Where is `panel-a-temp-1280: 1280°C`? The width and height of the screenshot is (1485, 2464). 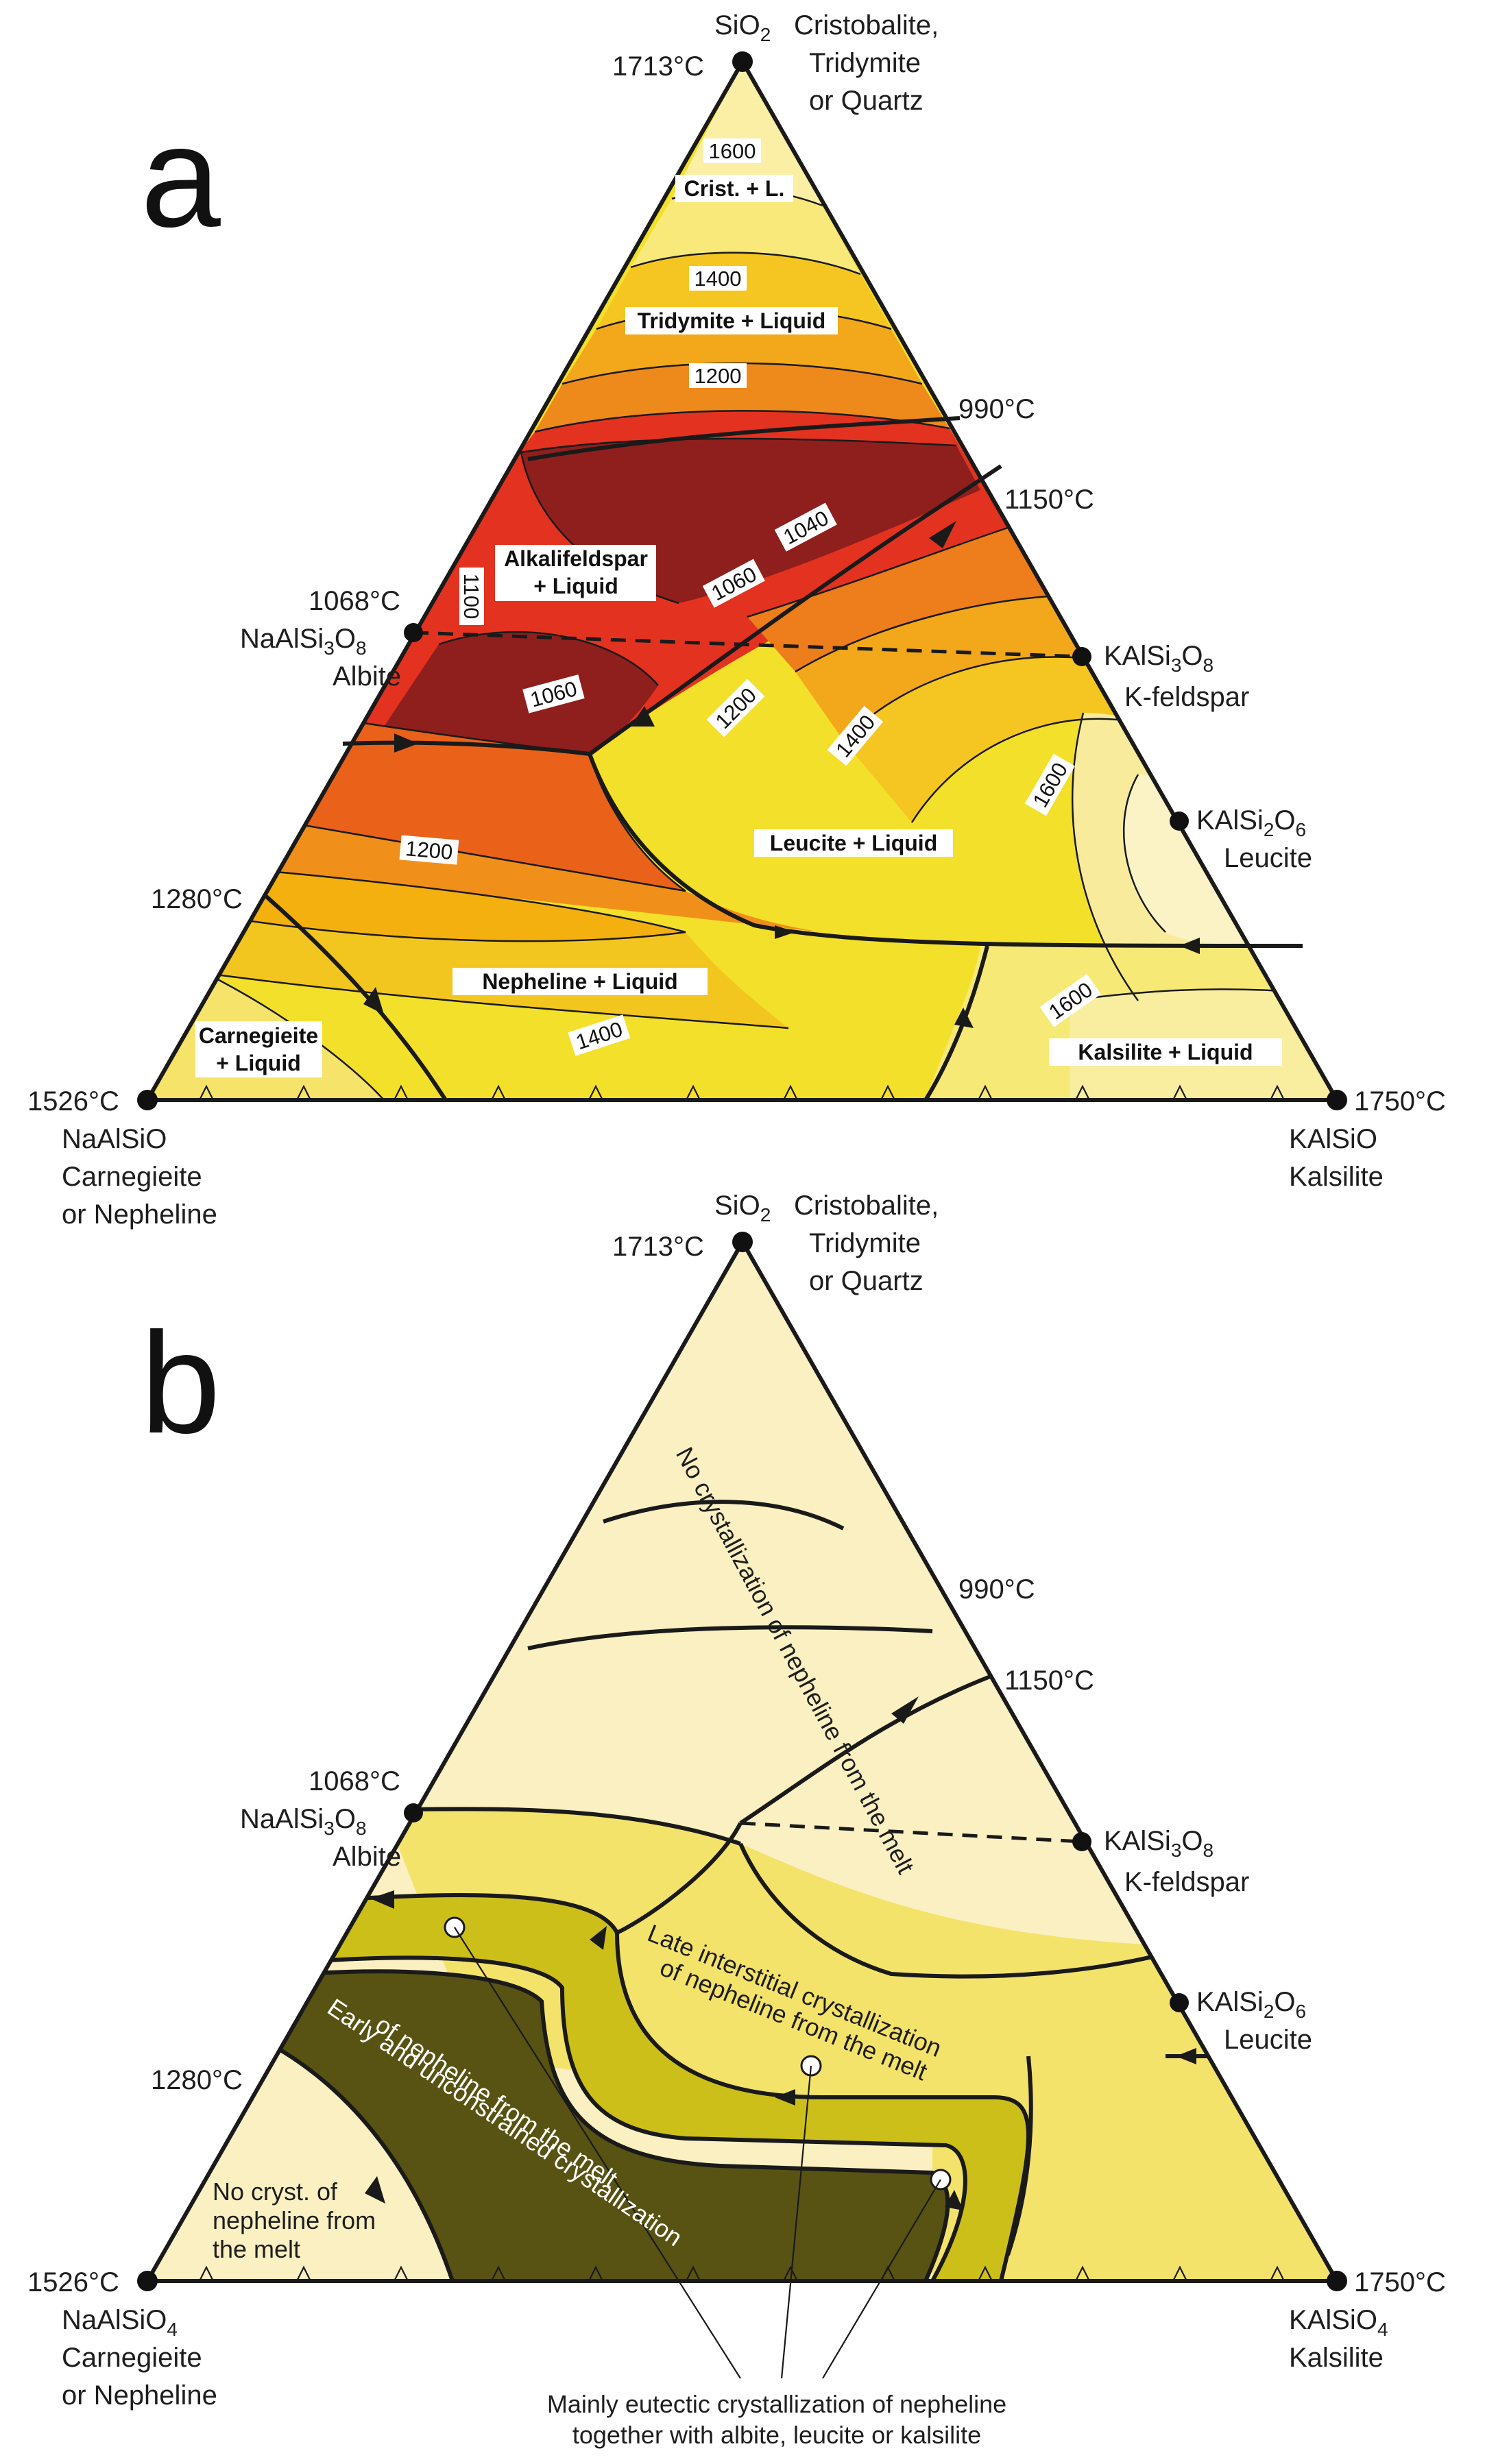 panel-a-temp-1280: 1280°C is located at coordinates (197, 899).